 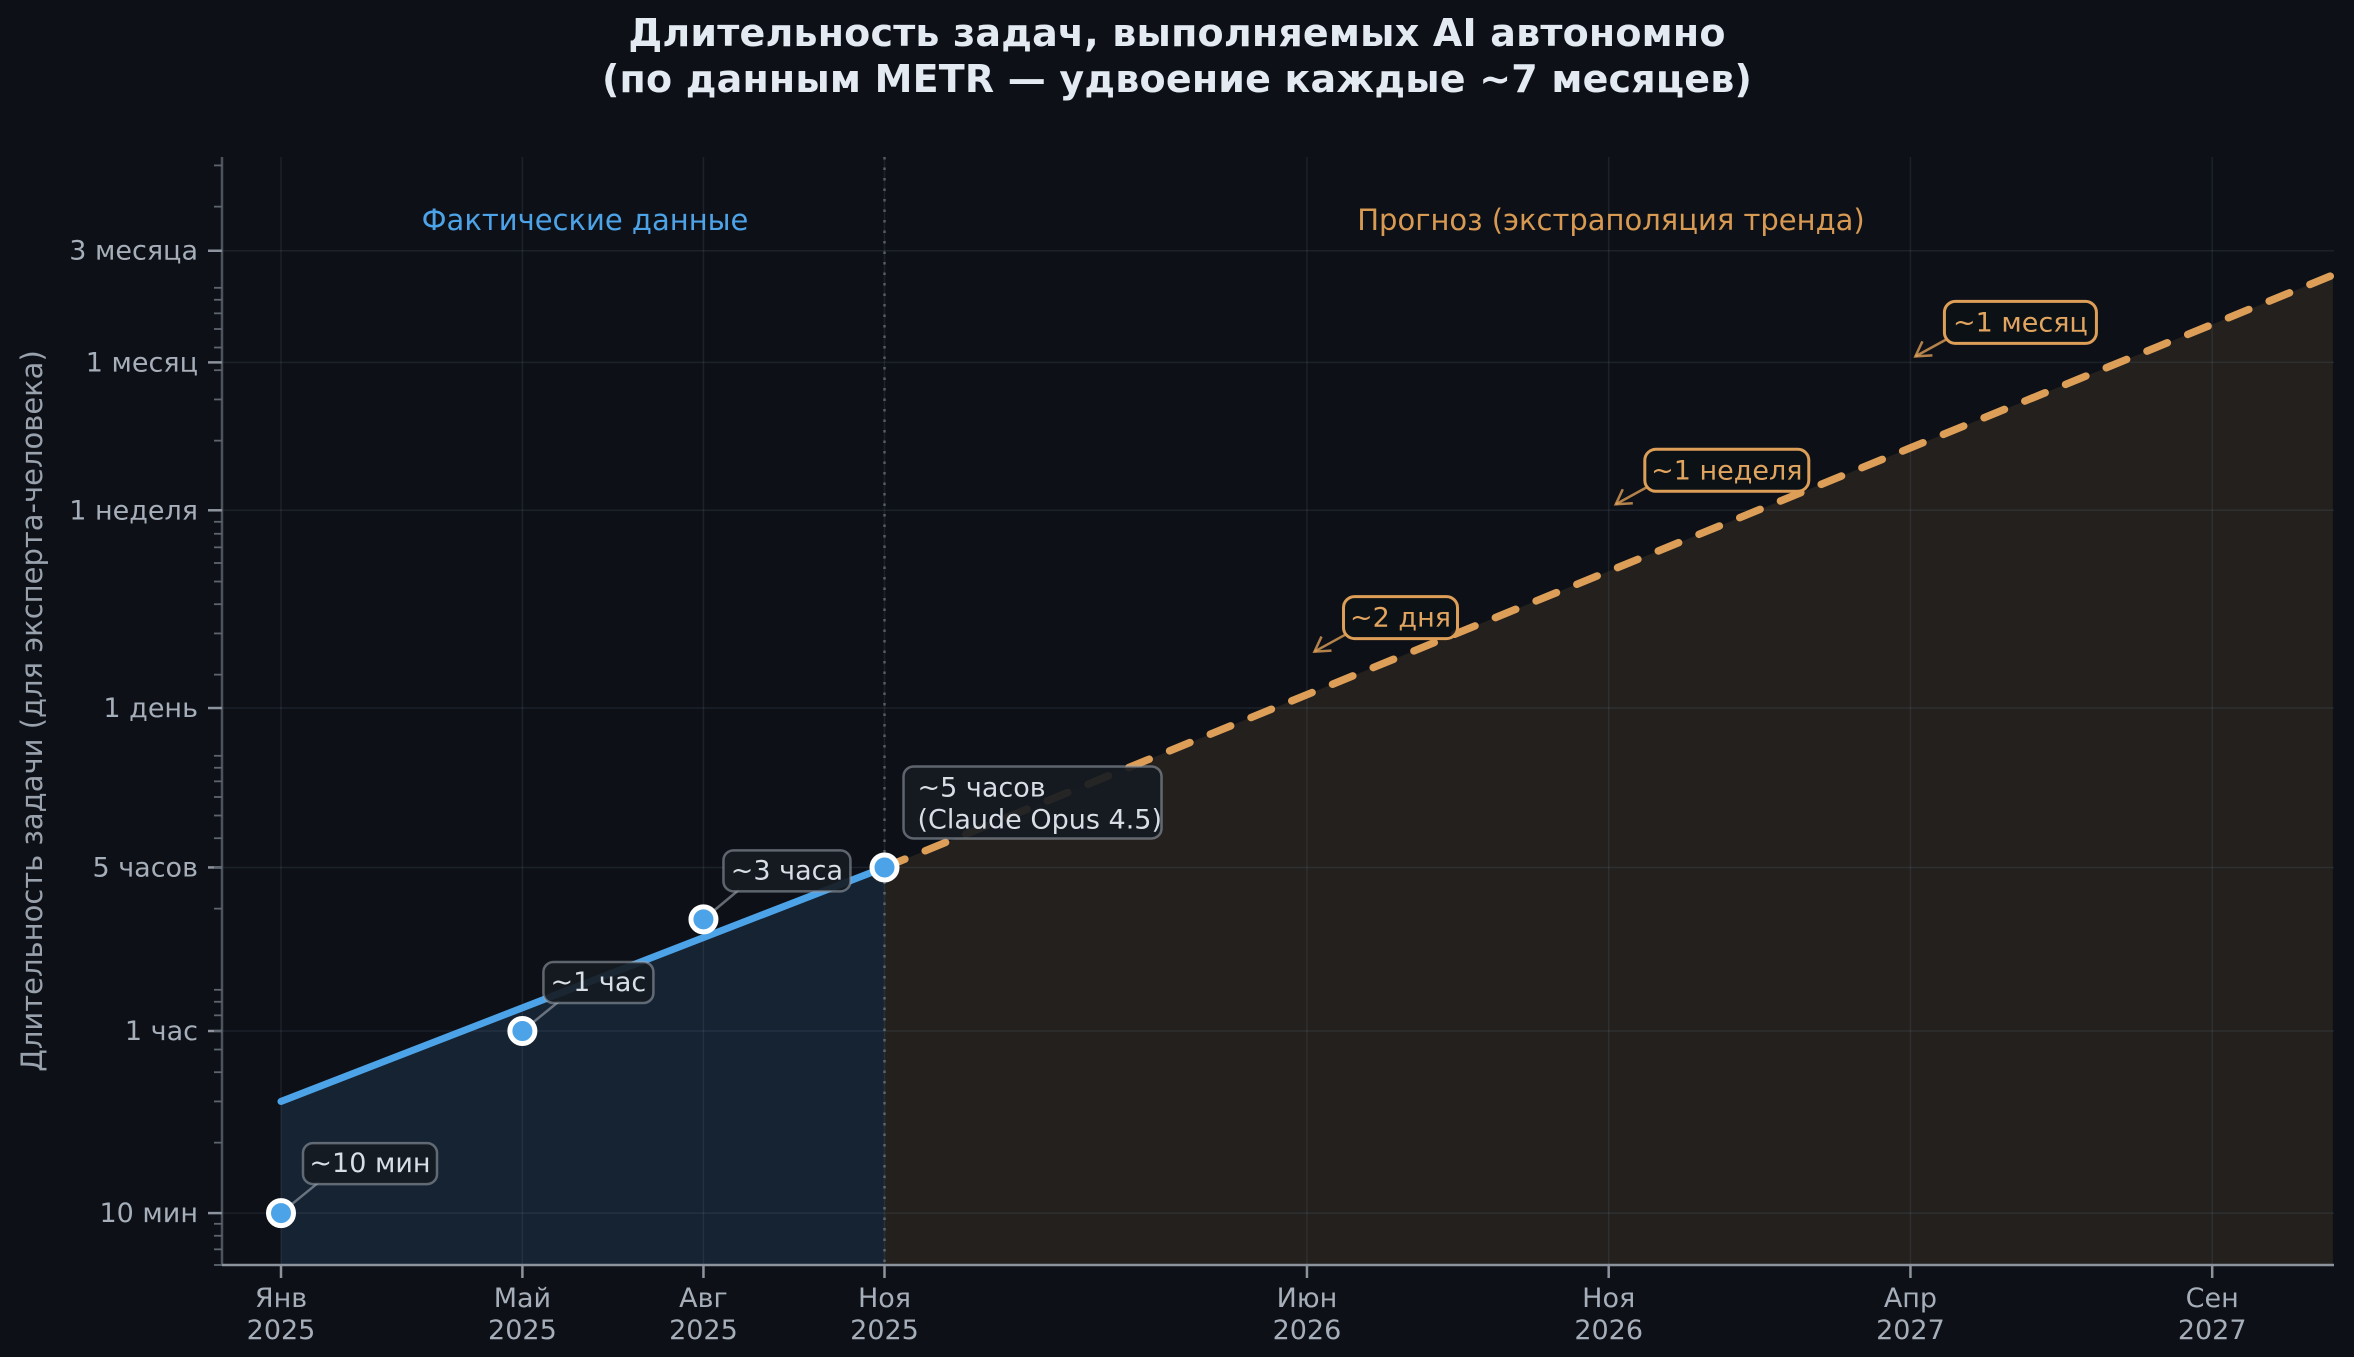 I want to click on y-tick-label: 10 мин, so click(x=148, y=1213).